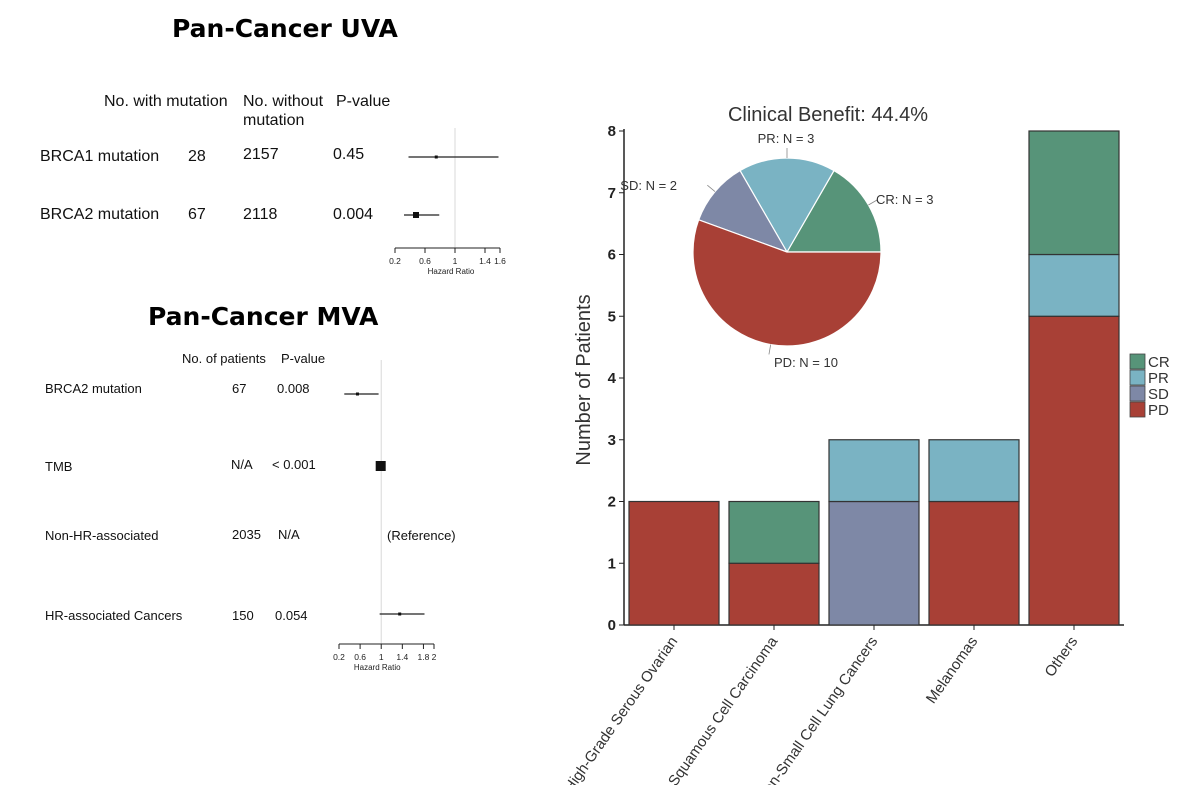  What do you see at coordinates (612, 625) in the screenshot?
I see `y-tick-label: 0` at bounding box center [612, 625].